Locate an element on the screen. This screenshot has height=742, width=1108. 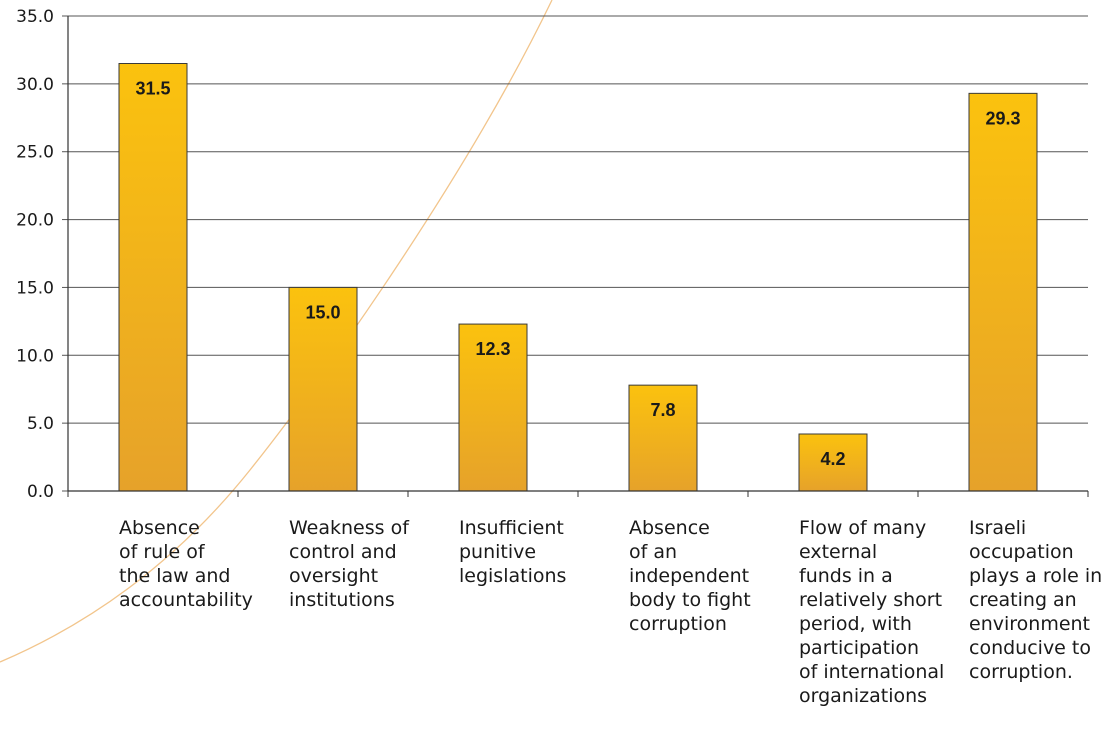
y-tick-label: 30.0 is located at coordinates (35, 85).